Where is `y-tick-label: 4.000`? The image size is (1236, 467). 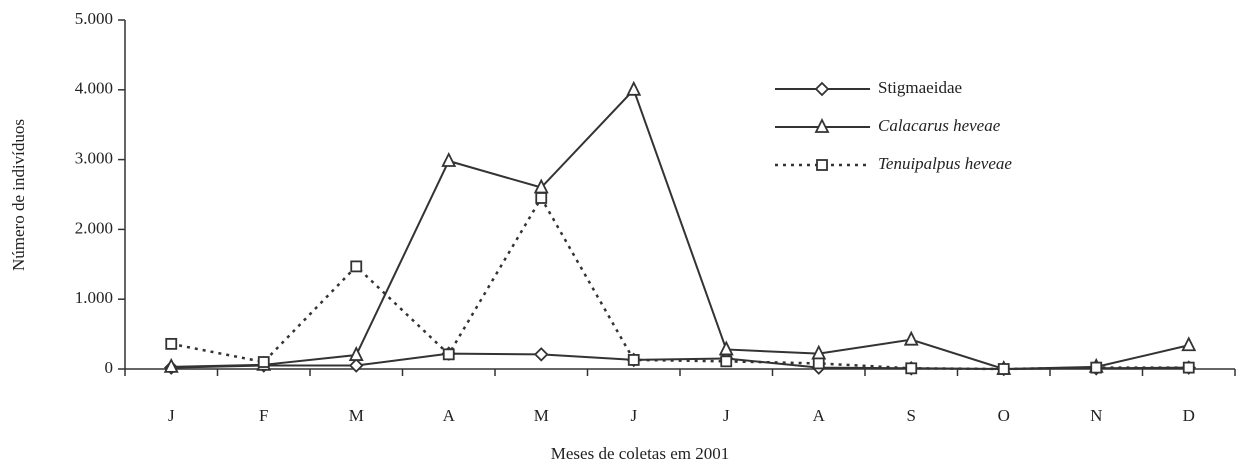
y-tick-label: 4.000 is located at coordinates (94, 88).